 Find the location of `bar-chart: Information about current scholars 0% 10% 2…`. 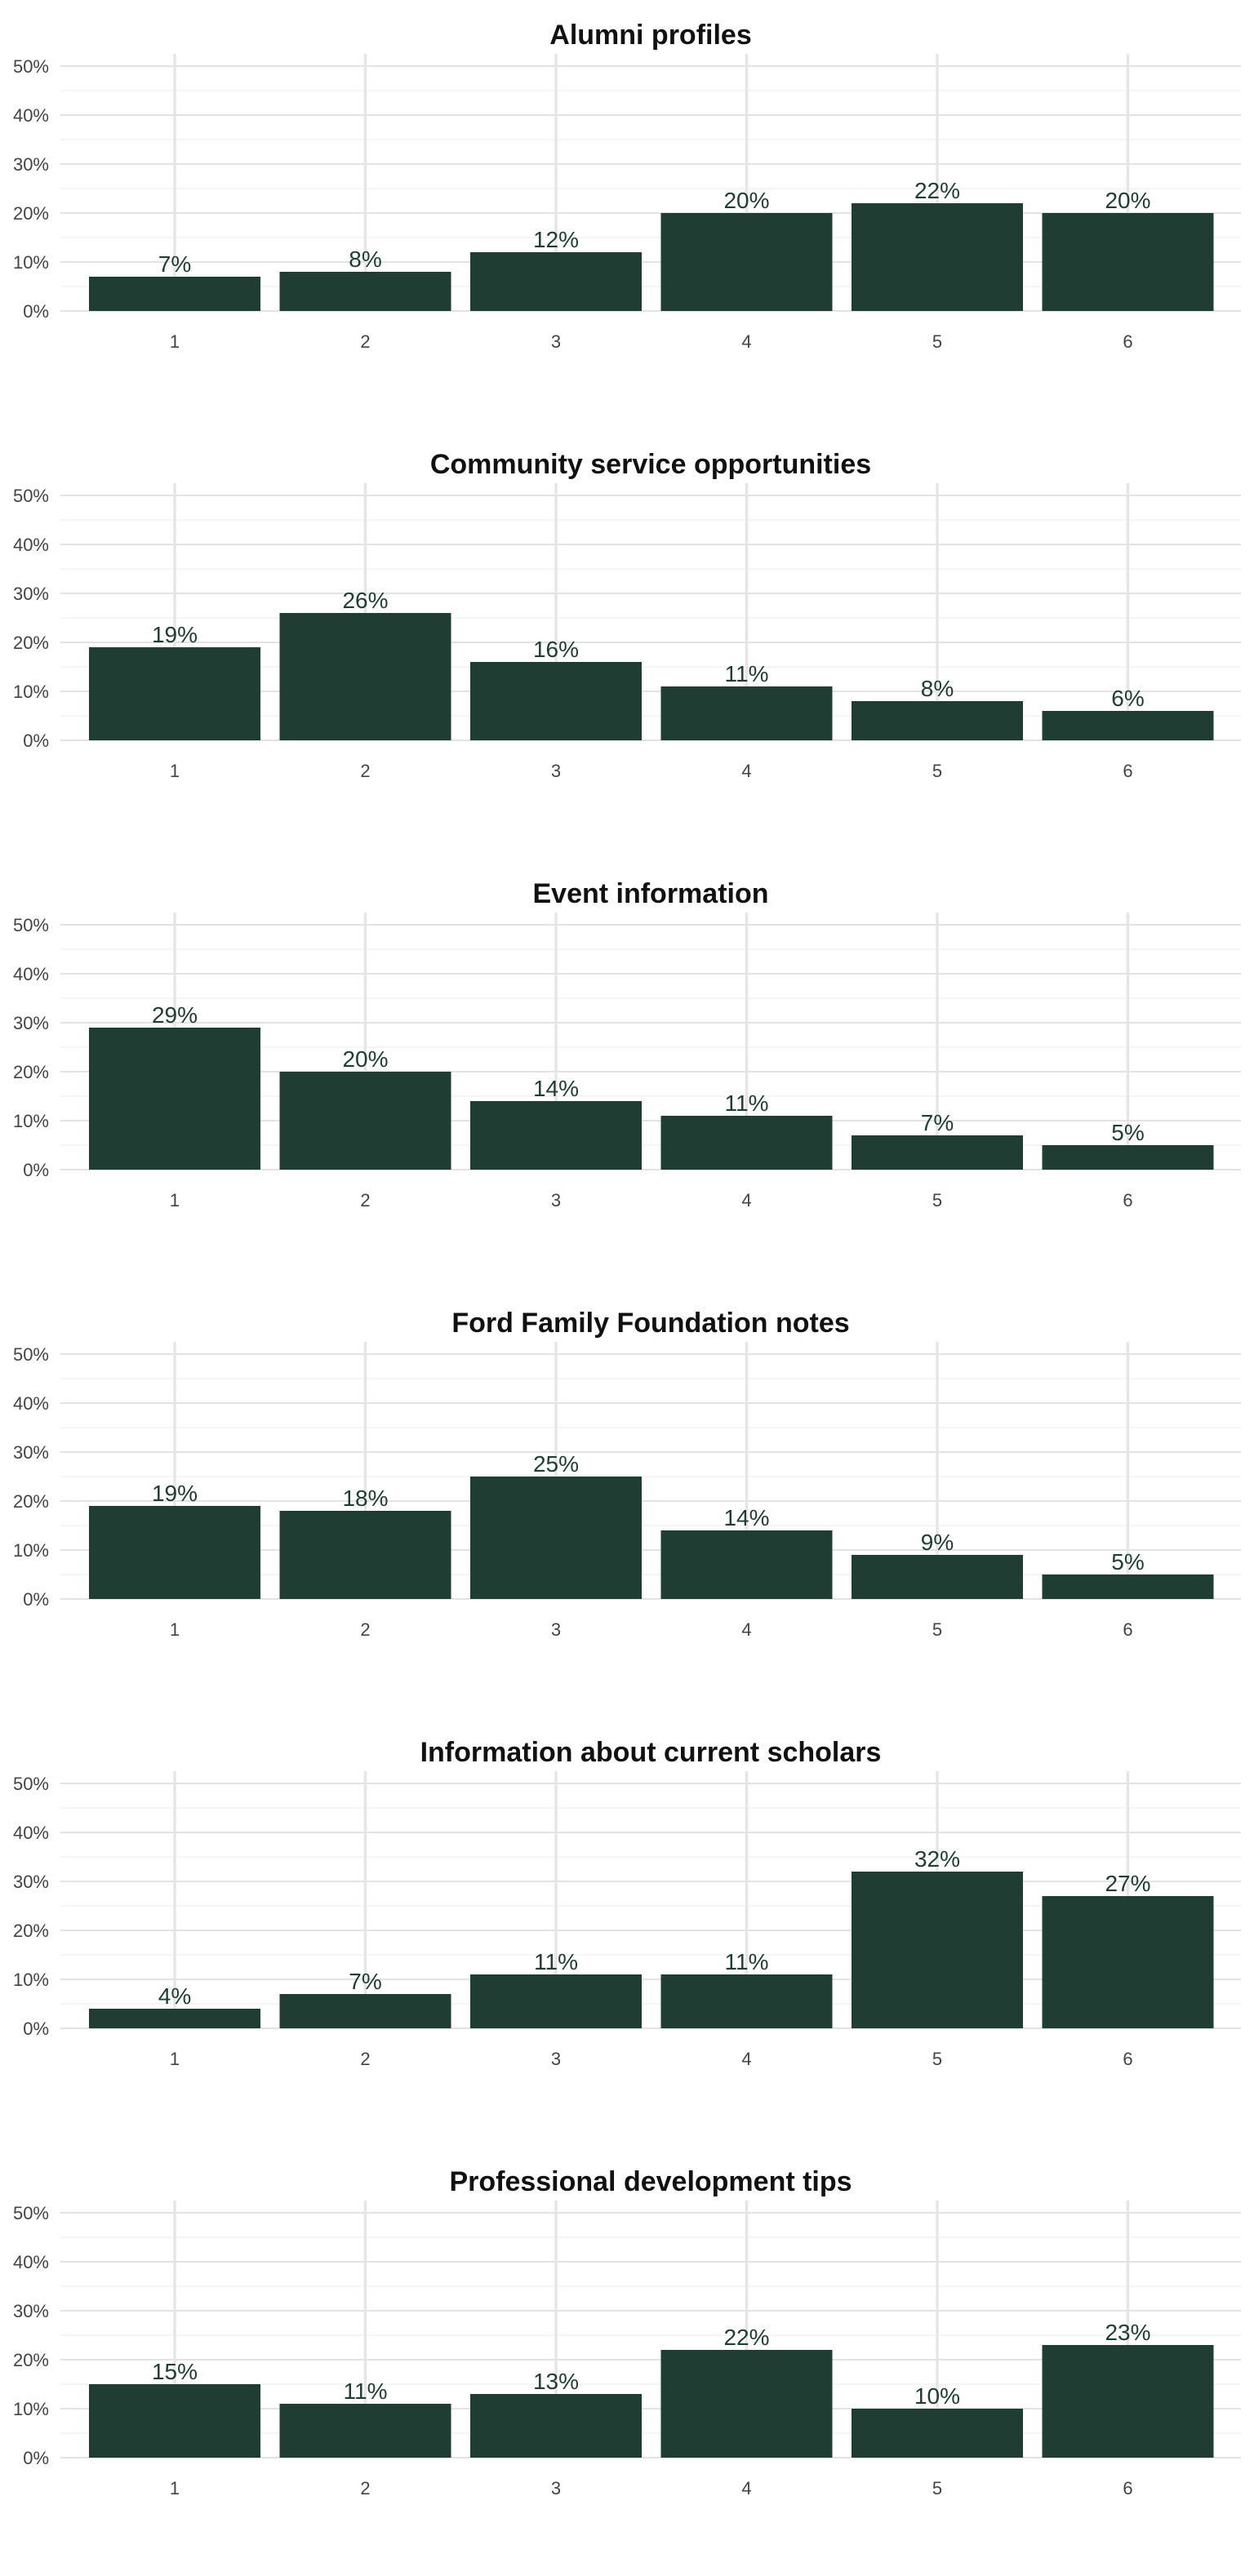

bar-chart: Information about current scholars 0% 10% 2… is located at coordinates (627, 1903).